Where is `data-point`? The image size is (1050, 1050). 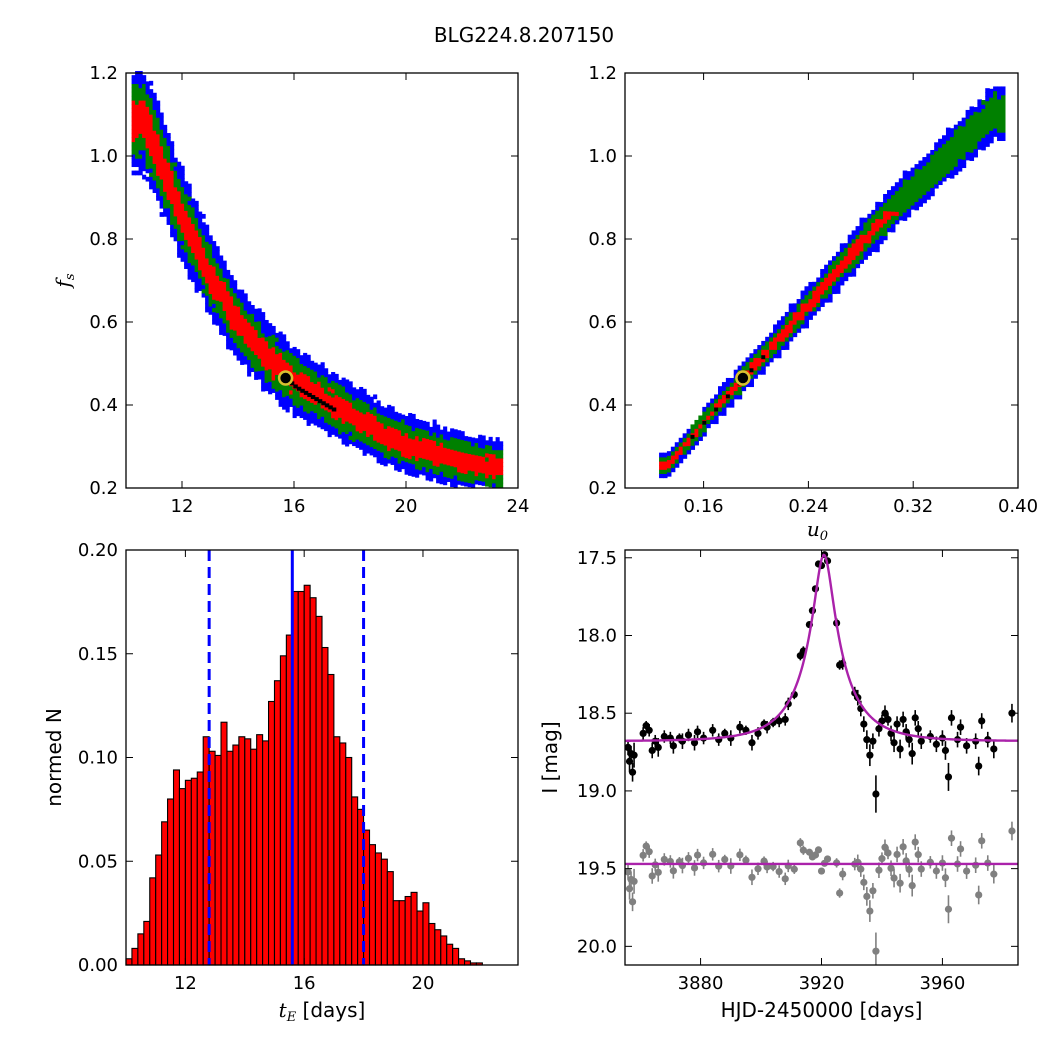 data-point is located at coordinates (752, 743).